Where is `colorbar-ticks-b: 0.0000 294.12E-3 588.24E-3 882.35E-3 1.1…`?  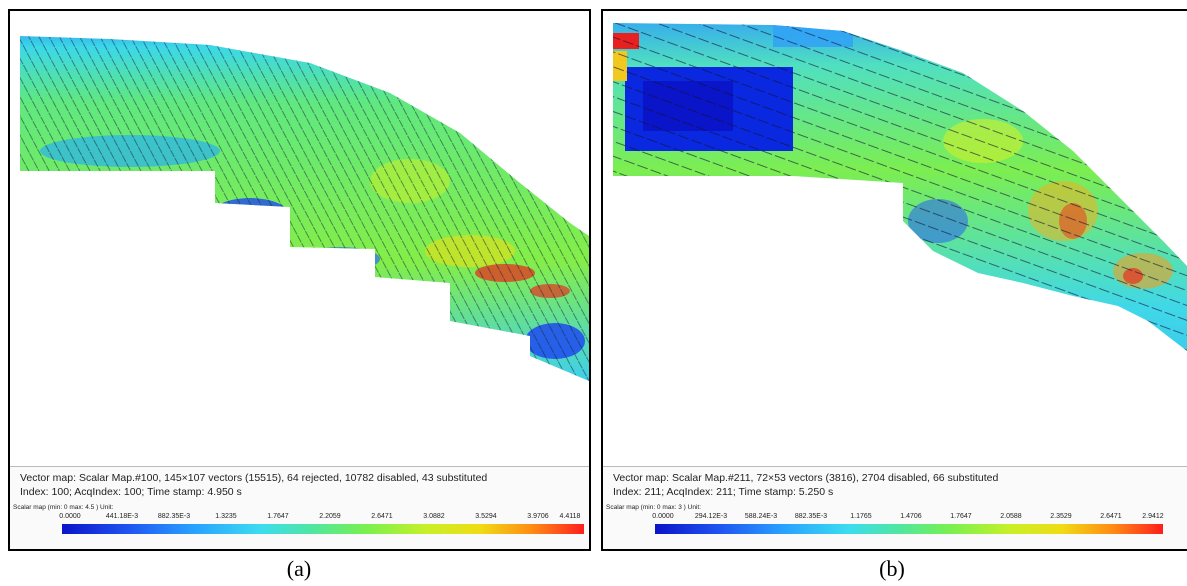
colorbar-ticks-b: 0.0000 294.12E-3 588.24E-3 882.35E-3 1.1… is located at coordinates (895, 518).